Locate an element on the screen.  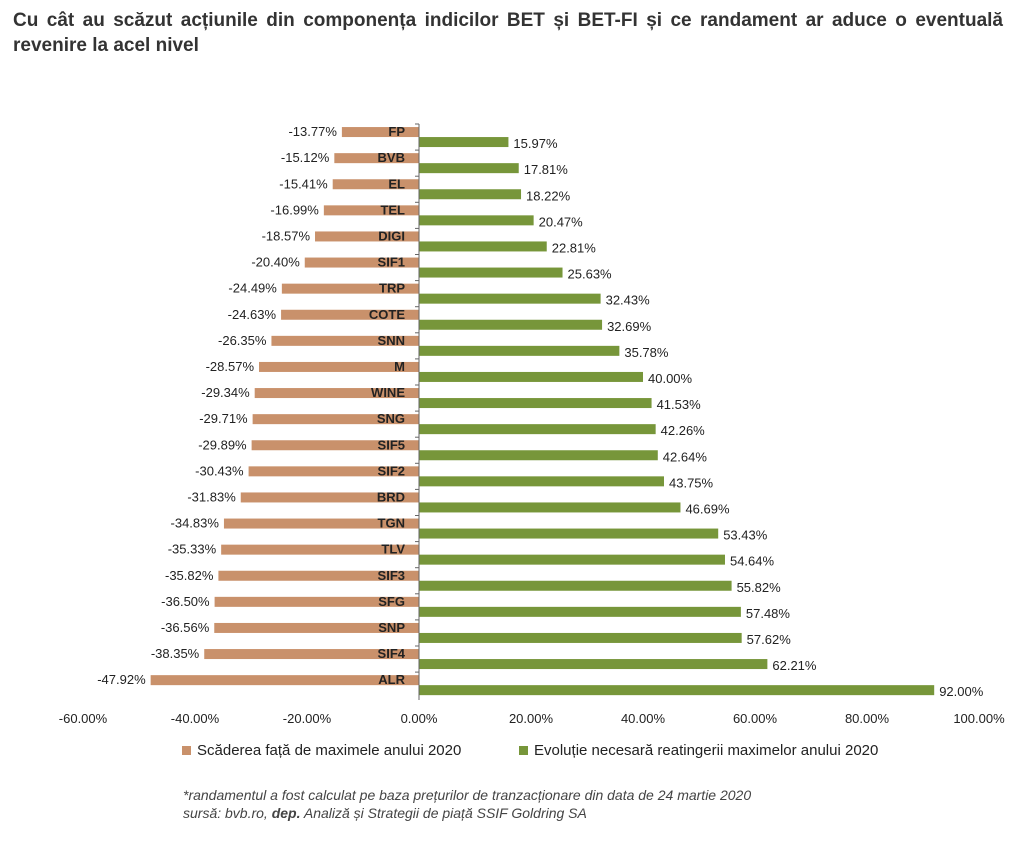
label-decline-sif2: -30.43% is located at coordinates (219, 470).